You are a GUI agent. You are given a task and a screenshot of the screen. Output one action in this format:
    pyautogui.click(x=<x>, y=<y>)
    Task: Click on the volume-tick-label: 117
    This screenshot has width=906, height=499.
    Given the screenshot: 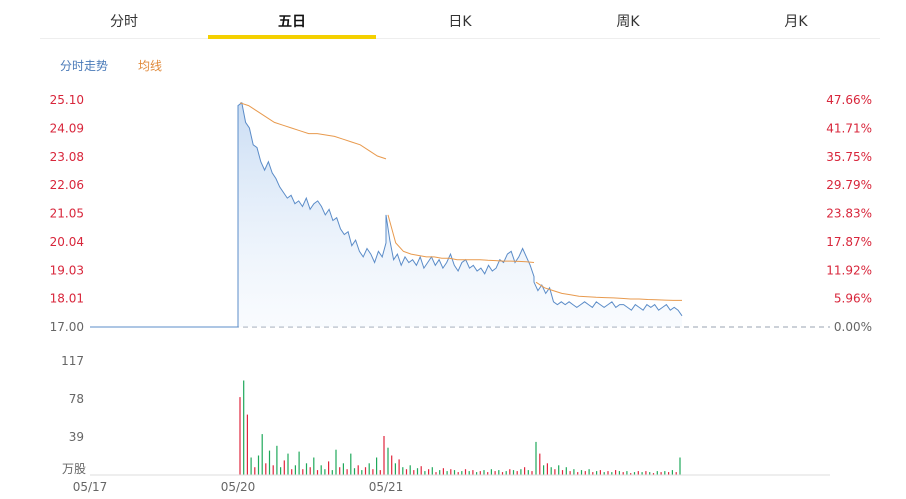 What is the action you would take?
    pyautogui.click(x=72, y=361)
    